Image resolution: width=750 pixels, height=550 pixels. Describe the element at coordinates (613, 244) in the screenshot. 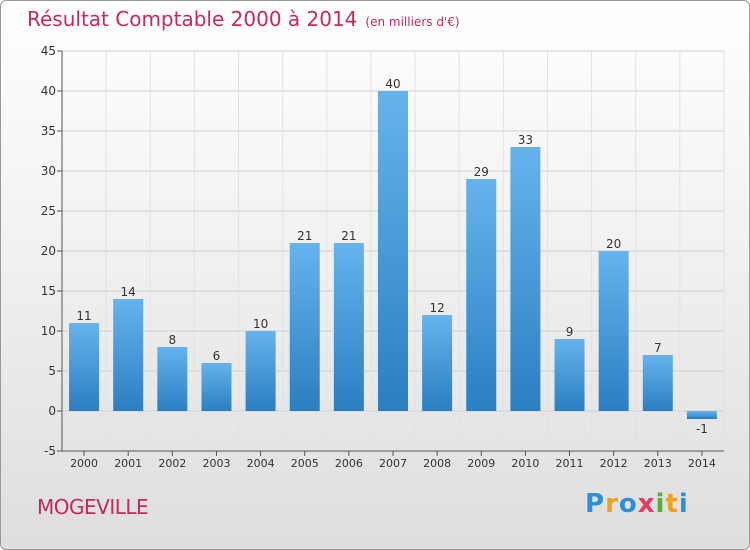

I see `value-label-2012: 20` at that location.